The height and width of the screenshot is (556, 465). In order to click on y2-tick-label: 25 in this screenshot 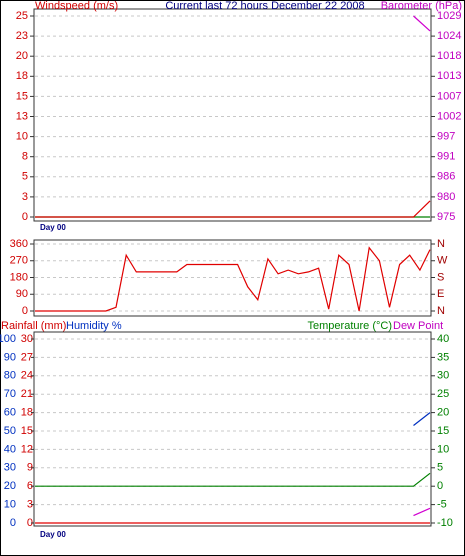, I will do `click(443, 394)`.